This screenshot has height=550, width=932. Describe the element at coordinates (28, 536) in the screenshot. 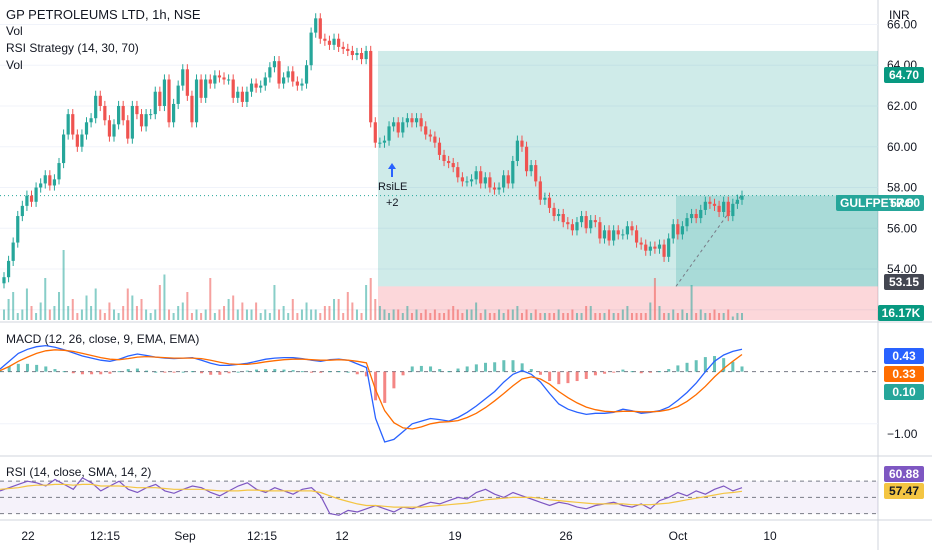

I see `time-tick-label: 22` at that location.